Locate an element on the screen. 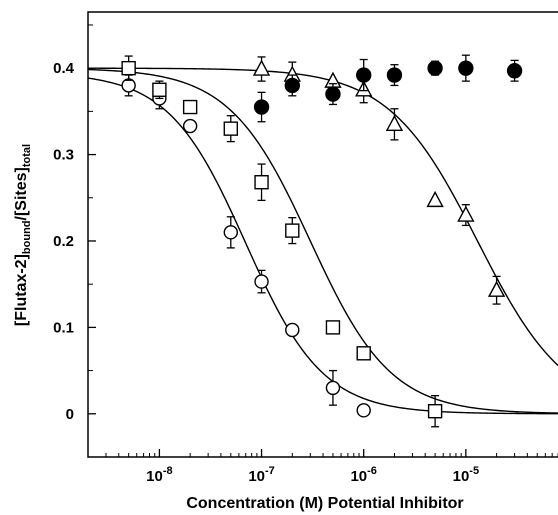 This screenshot has width=558, height=515. x-axis-title: Concentration (M) Potential Inhibitor is located at coordinates (324, 503).